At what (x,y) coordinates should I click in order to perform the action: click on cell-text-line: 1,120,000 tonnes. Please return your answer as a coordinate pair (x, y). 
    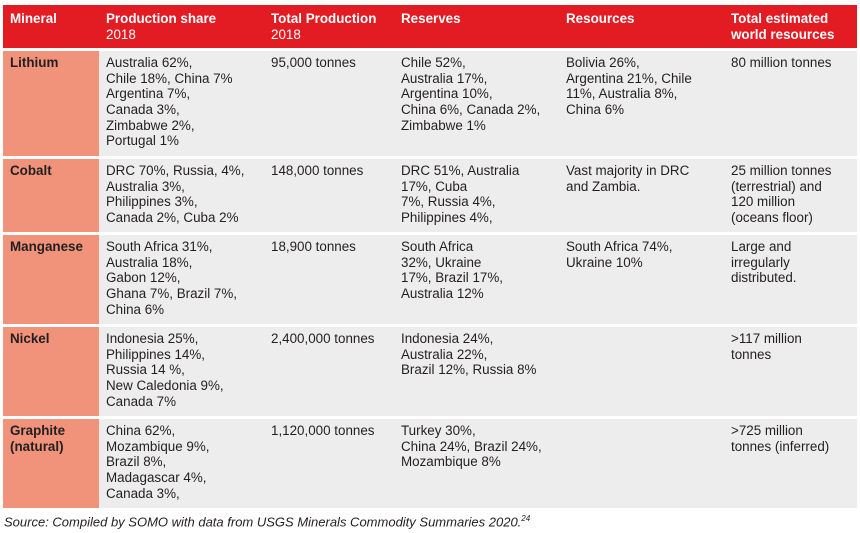
    Looking at the image, I should click on (323, 431).